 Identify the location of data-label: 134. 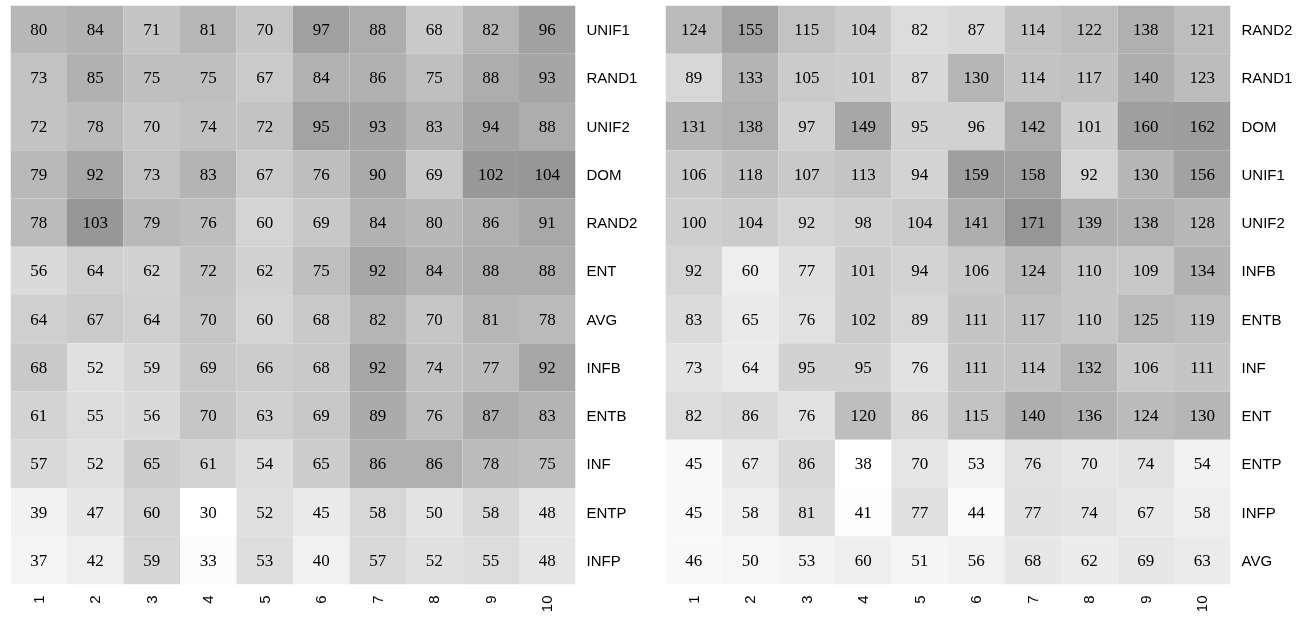
(1202, 271).